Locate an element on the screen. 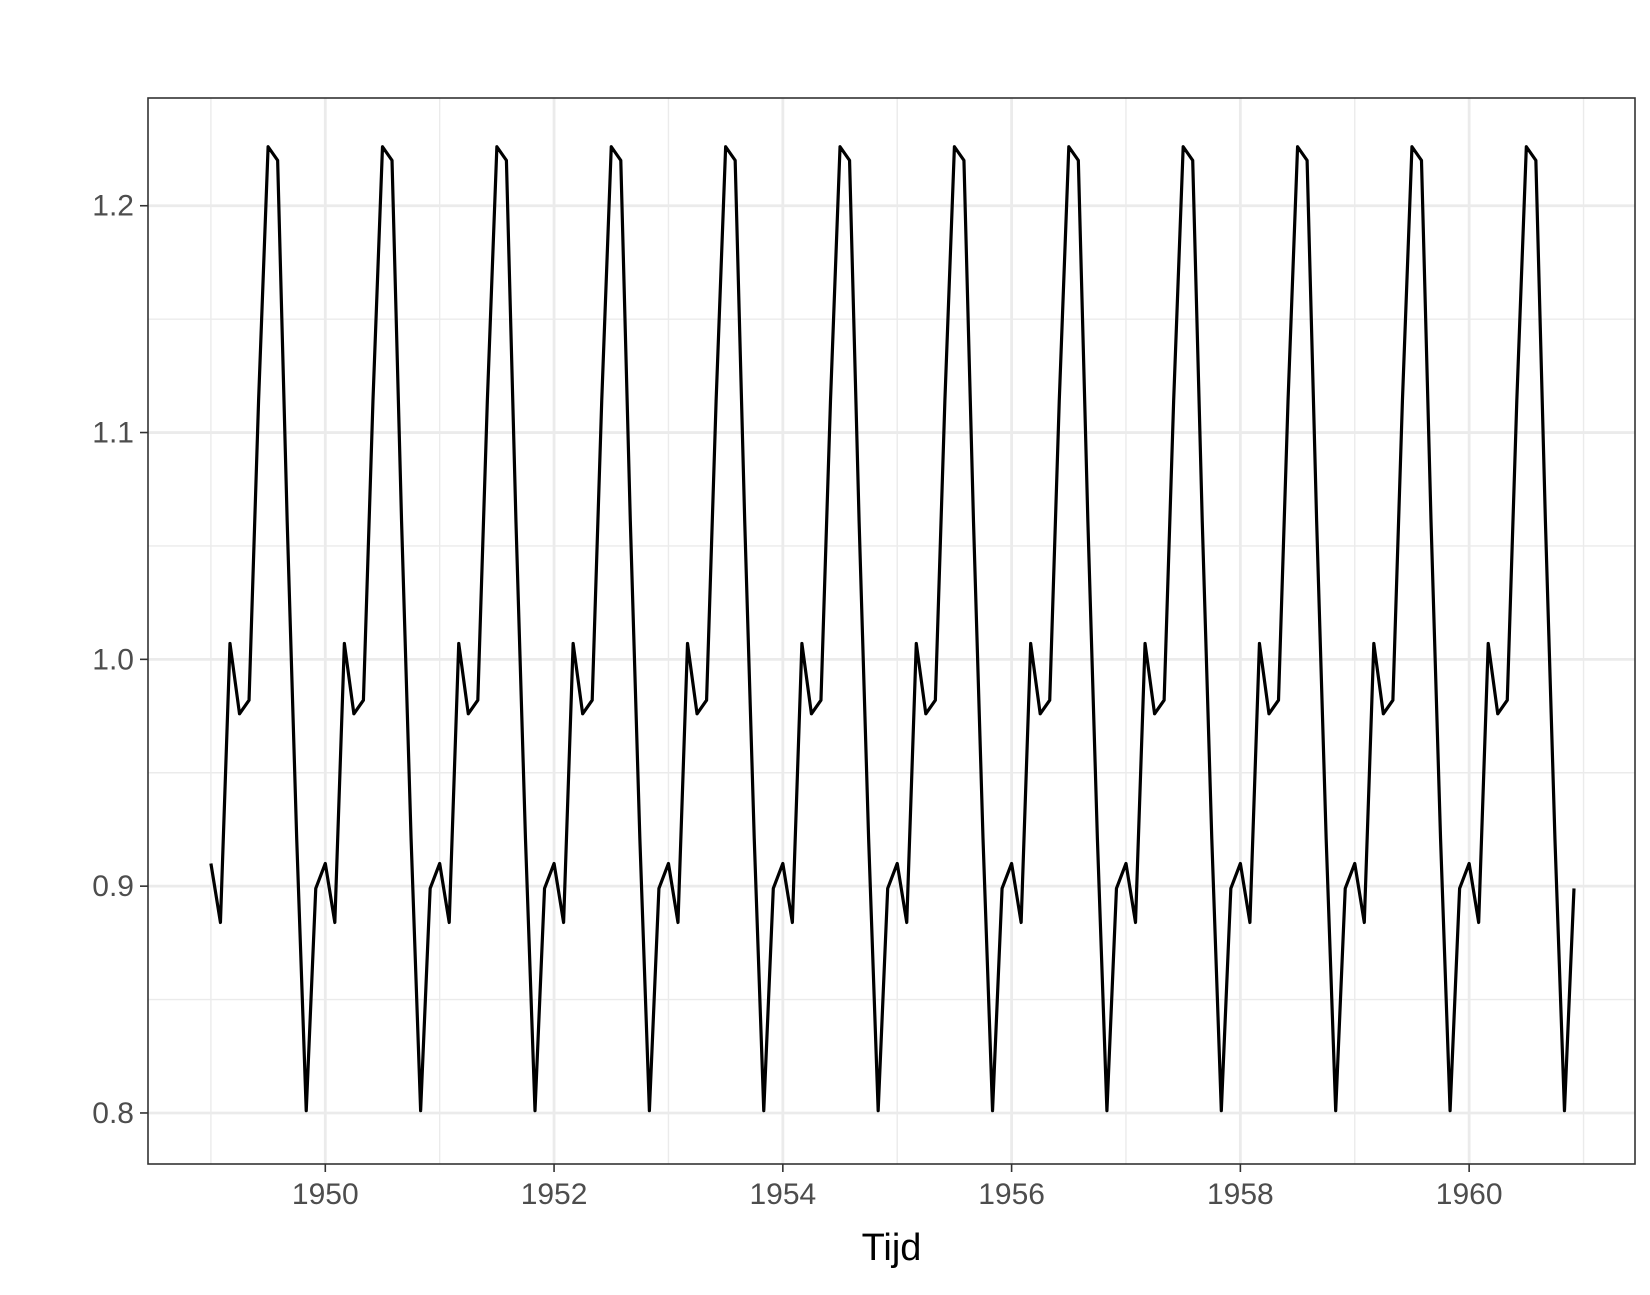  y-tick-label: 1.1 is located at coordinates (113, 433).